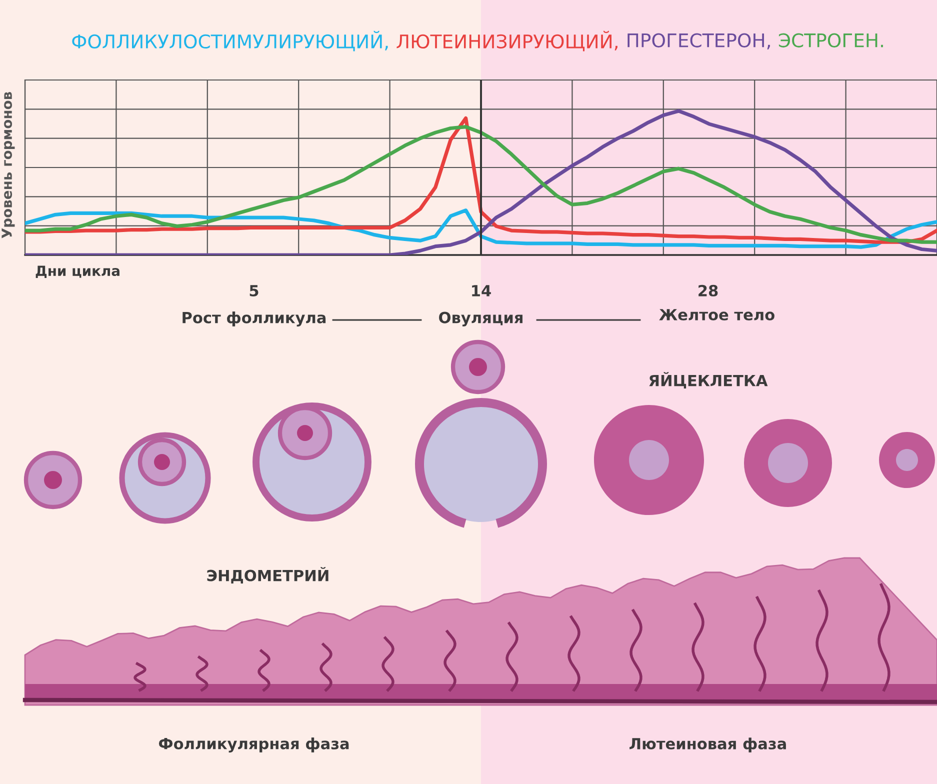 This screenshot has height=784, width=937. I want to click on text: ЛЮТЕИНИЗИРУЮЩИЙ,, so click(507, 41).